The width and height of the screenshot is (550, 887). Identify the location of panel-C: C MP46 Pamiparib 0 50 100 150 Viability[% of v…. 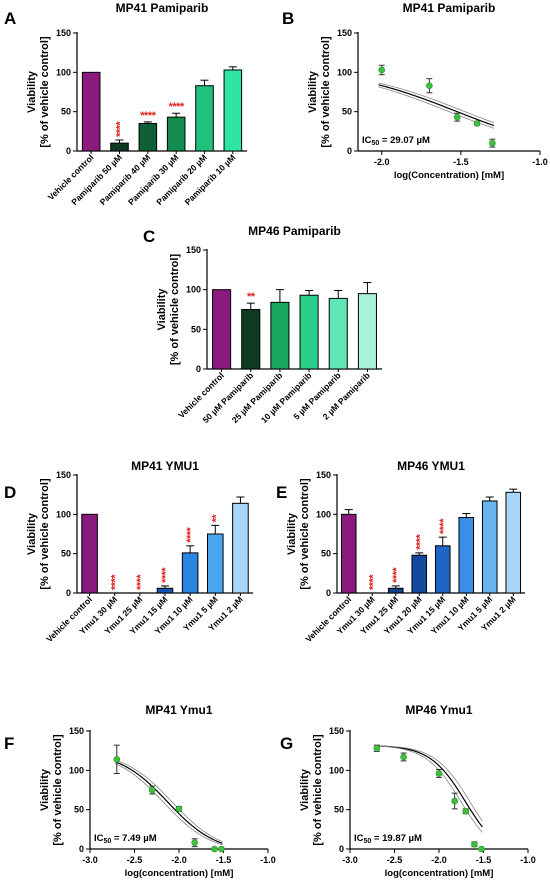
(262, 324).